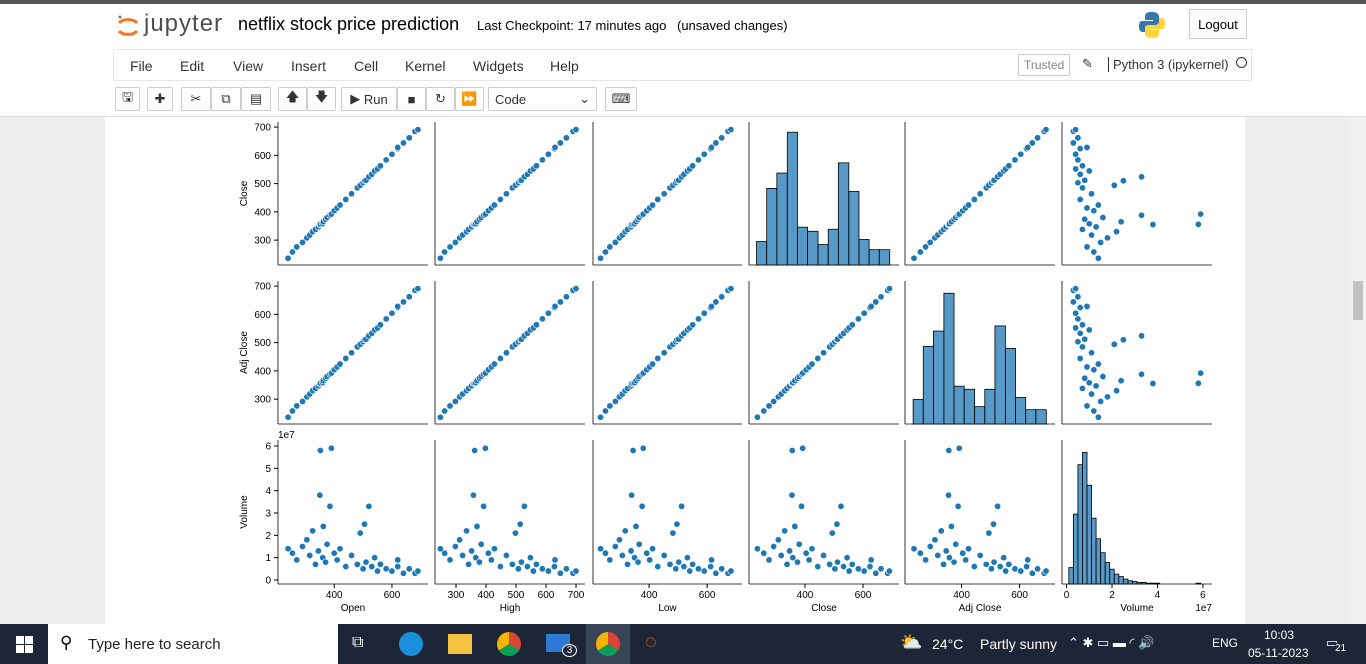 Image resolution: width=1366 pixels, height=664 pixels. I want to click on menu-item: Help, so click(564, 66).